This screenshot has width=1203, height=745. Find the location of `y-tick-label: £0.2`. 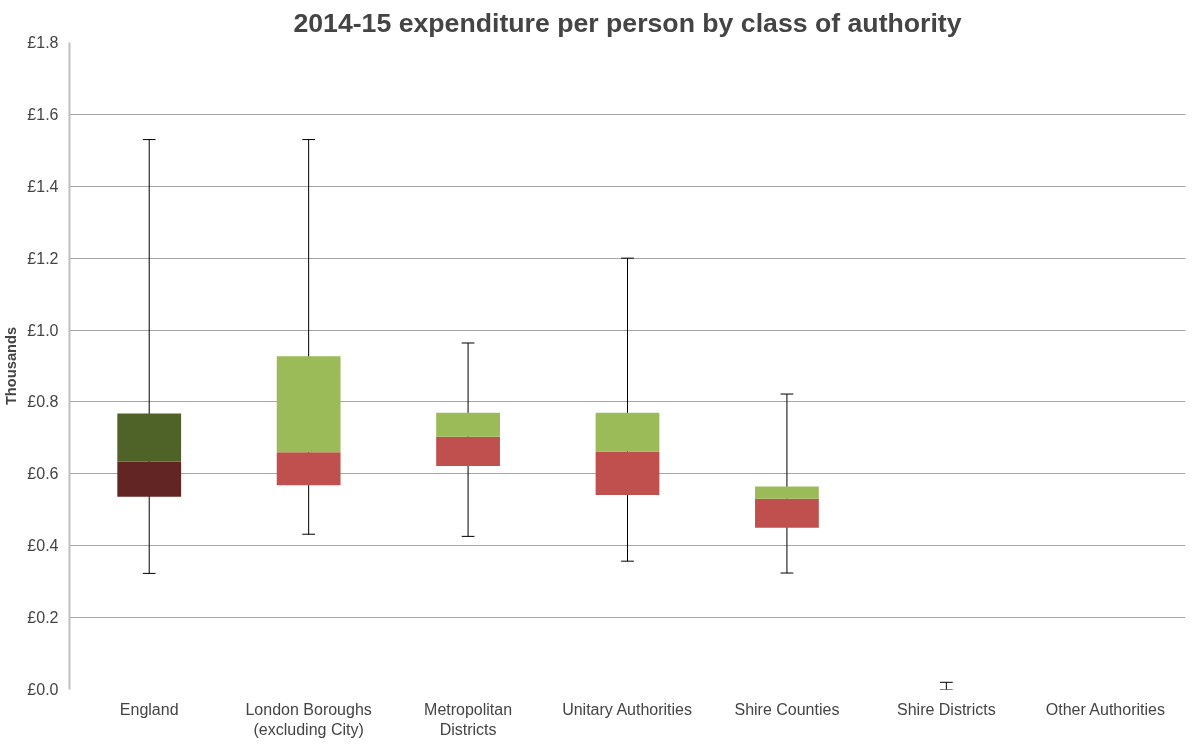

y-tick-label: £0.2 is located at coordinates (43, 618).